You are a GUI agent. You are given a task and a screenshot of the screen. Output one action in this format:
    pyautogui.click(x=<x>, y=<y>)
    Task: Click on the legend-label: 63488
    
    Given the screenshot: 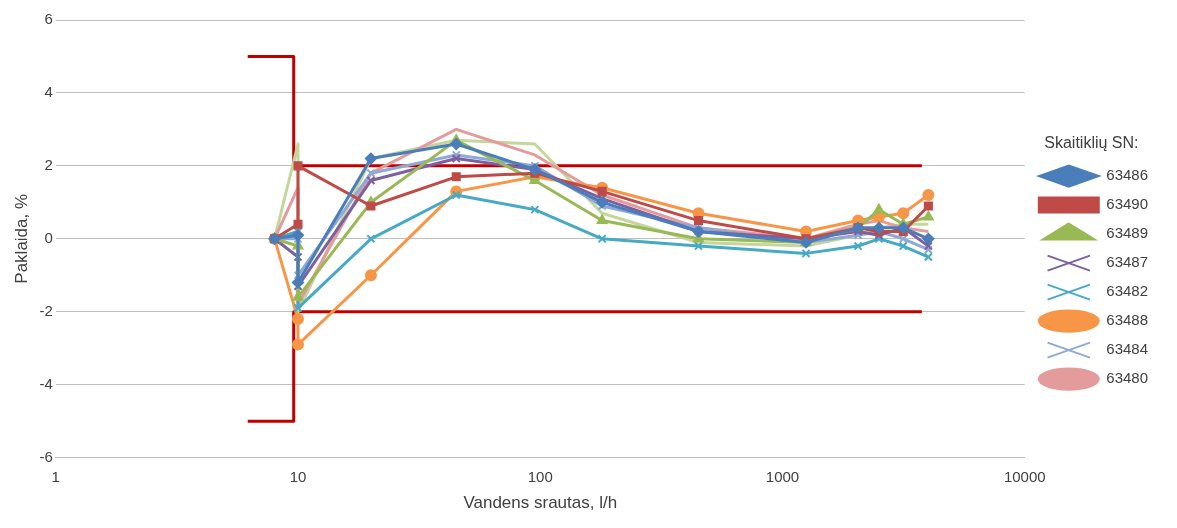 What is the action you would take?
    pyautogui.click(x=1127, y=320)
    